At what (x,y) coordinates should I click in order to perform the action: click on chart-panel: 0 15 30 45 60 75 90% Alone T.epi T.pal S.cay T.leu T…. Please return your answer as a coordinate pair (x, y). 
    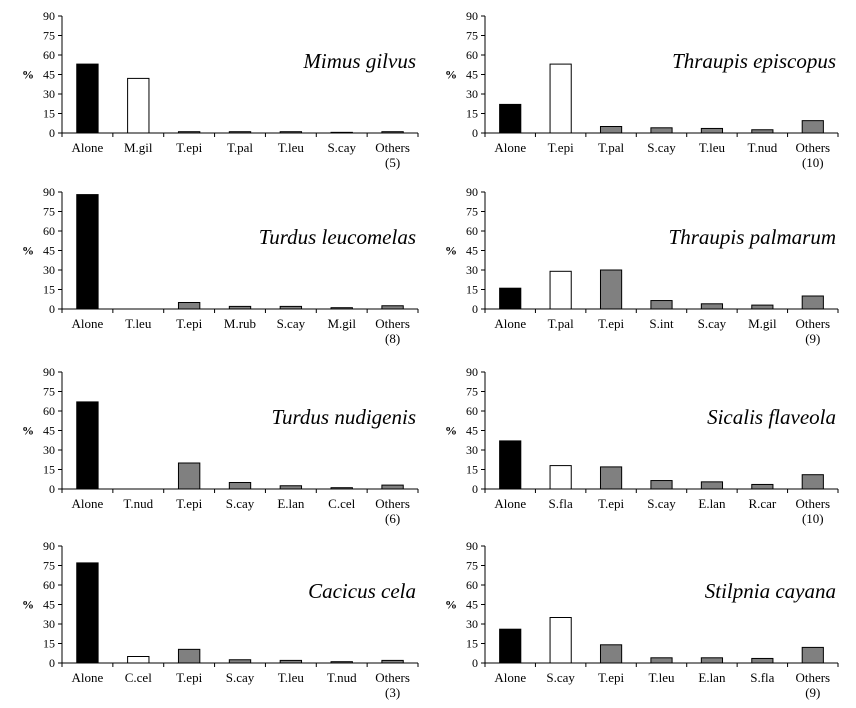
    Looking at the image, I should click on (642, 89).